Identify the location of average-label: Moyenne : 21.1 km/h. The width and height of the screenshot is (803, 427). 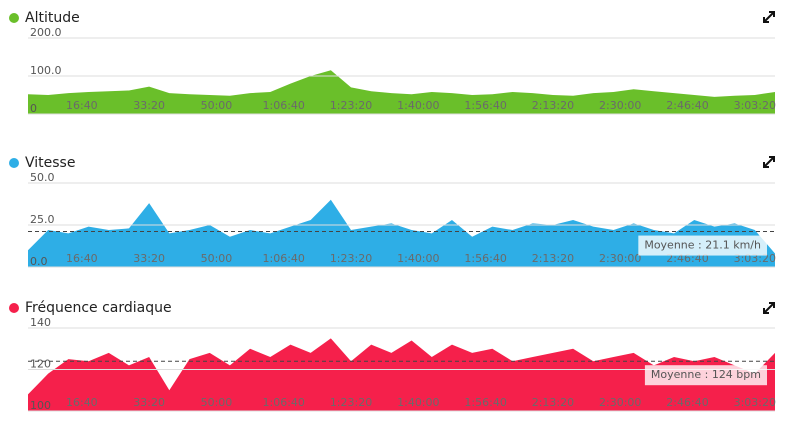
(702, 245).